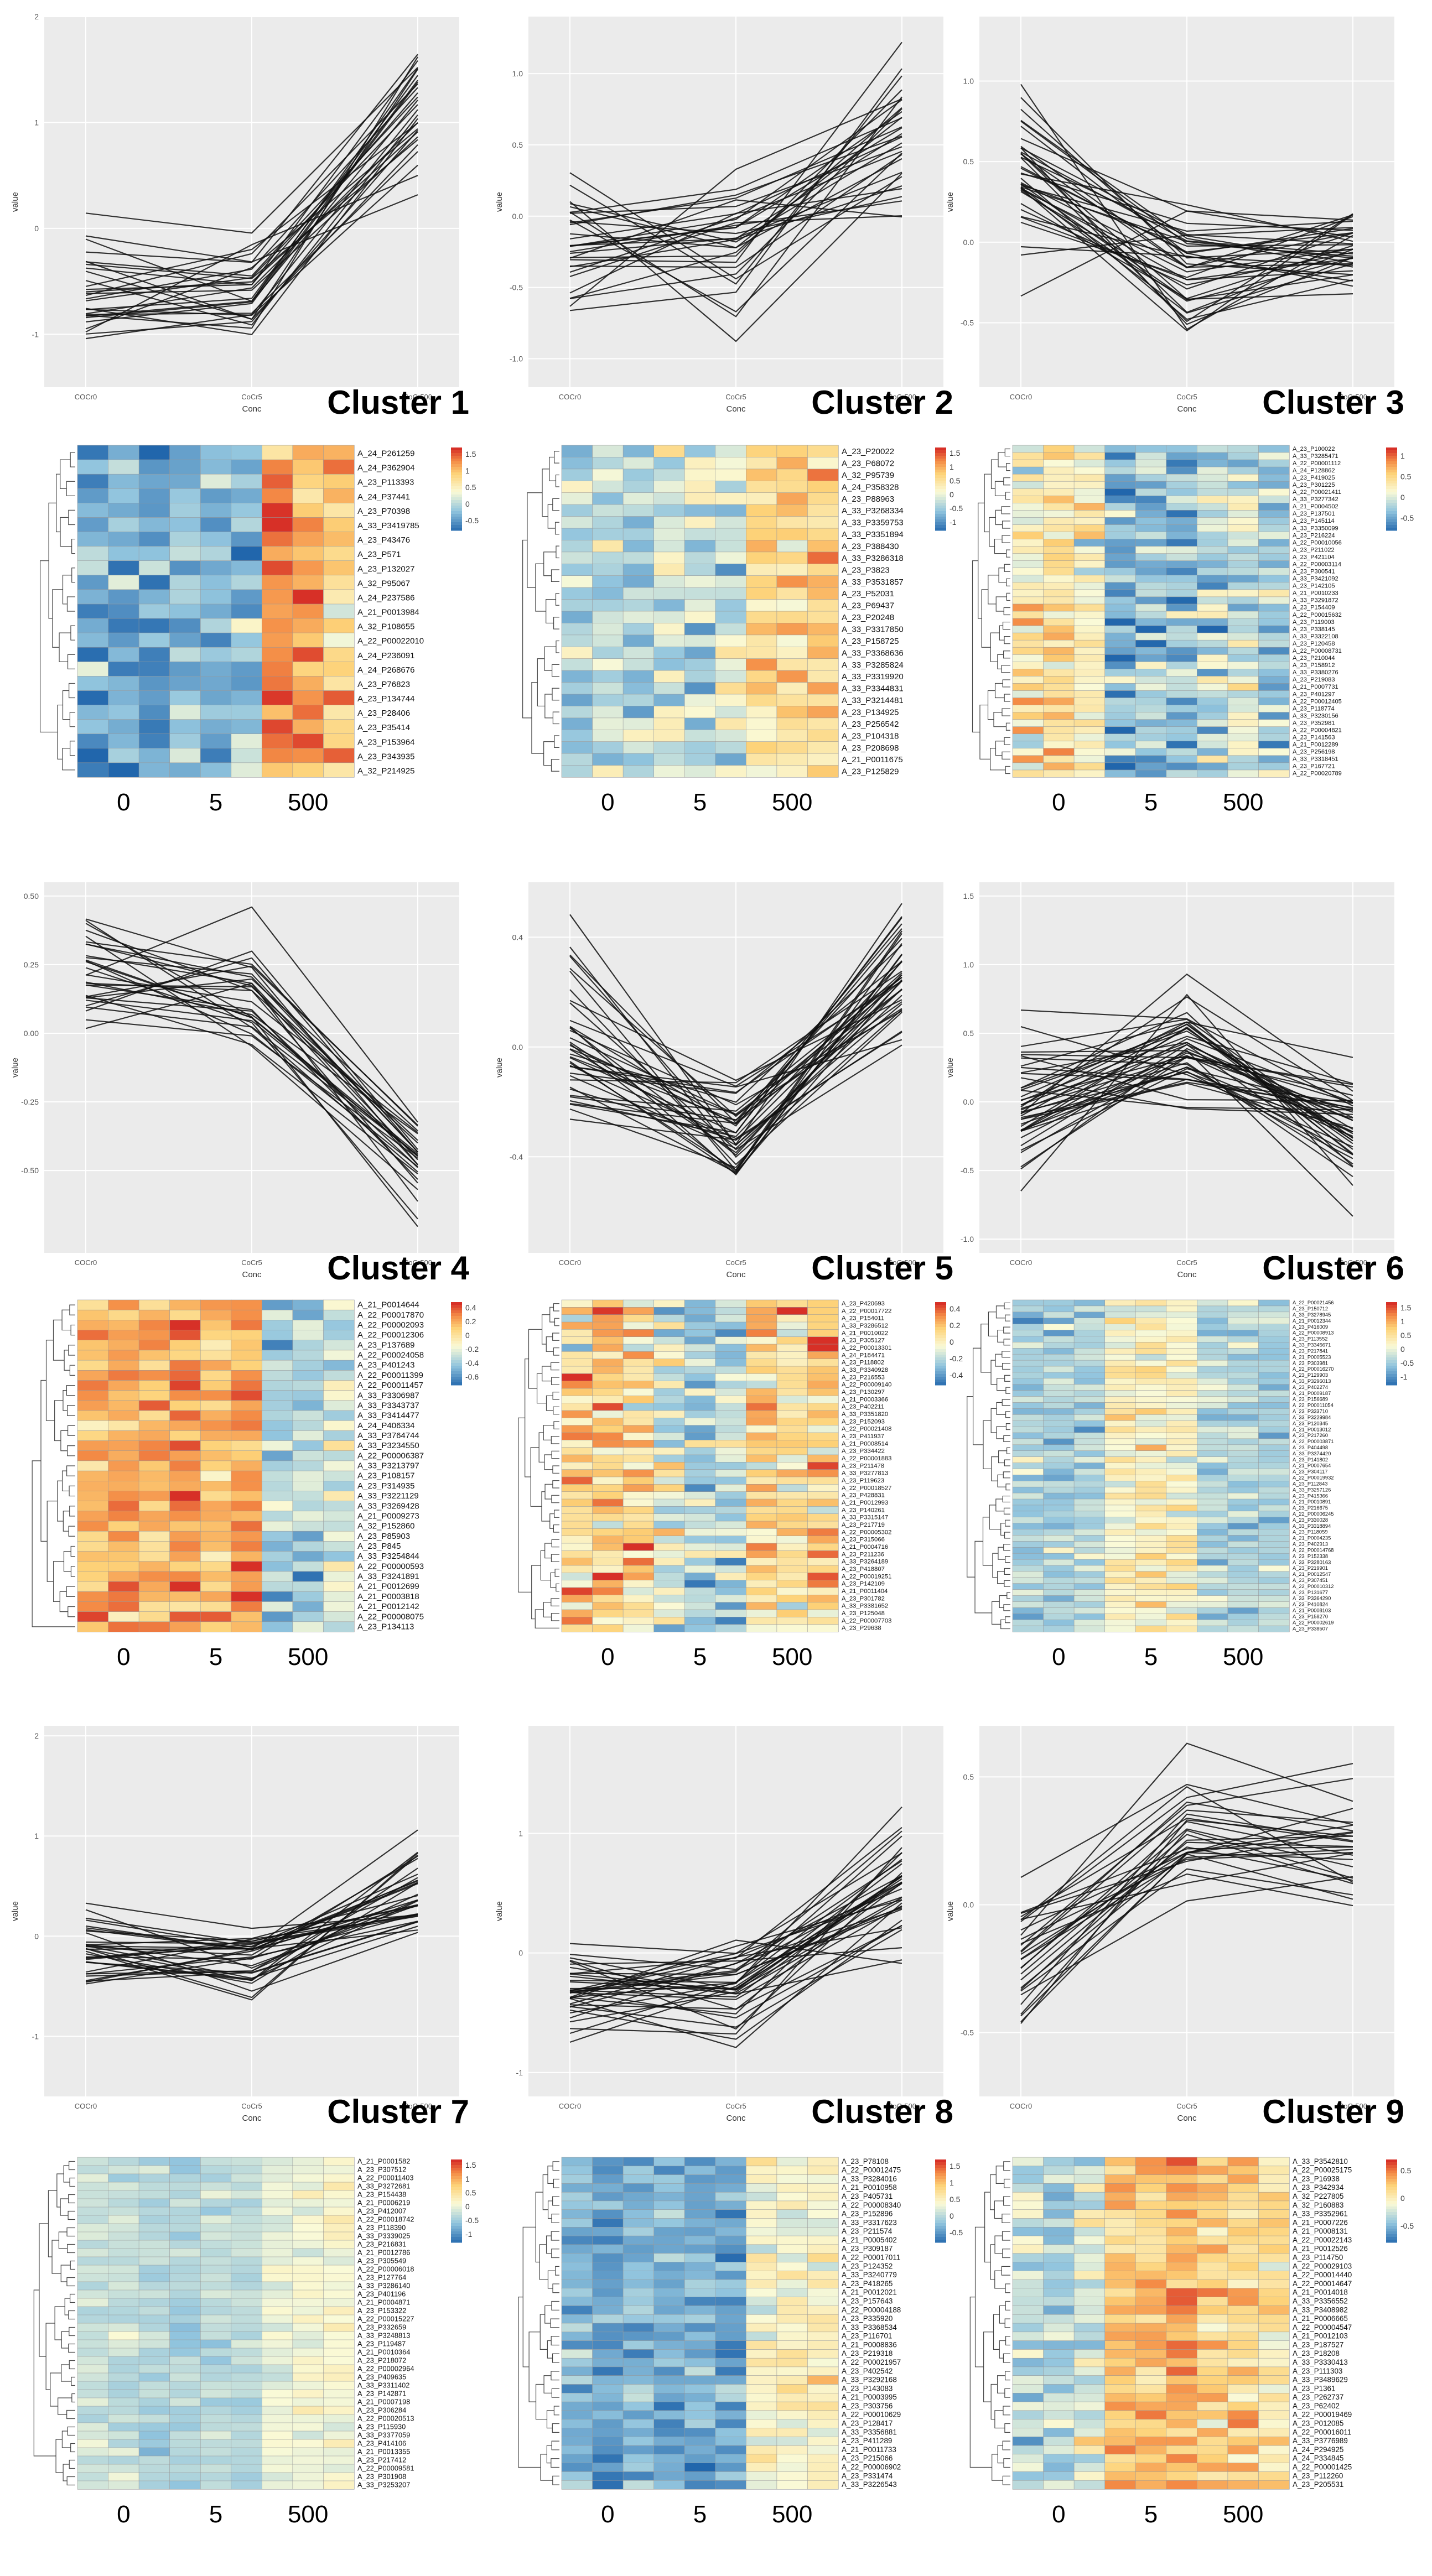 Image resolution: width=1432 pixels, height=2576 pixels. What do you see at coordinates (866, 1576) in the screenshot?
I see `row-label: A_22_P00019251` at bounding box center [866, 1576].